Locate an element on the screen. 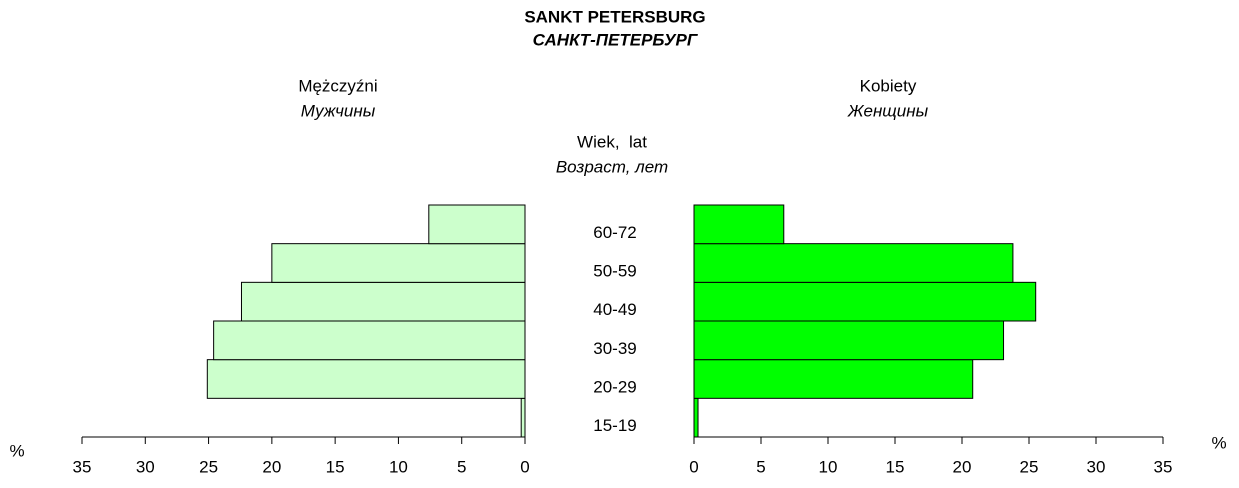 The height and width of the screenshot is (488, 1239). chart-title: SANKT PETERSBURG is located at coordinates (614, 16).